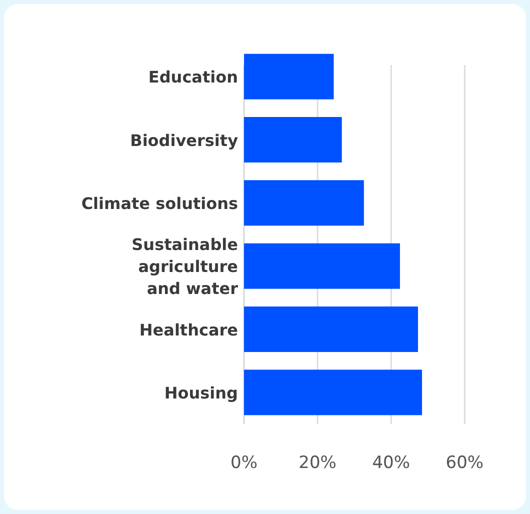 Image resolution: width=530 pixels, height=514 pixels. Describe the element at coordinates (244, 463) in the screenshot. I see `x-tick-label: 0%` at that location.